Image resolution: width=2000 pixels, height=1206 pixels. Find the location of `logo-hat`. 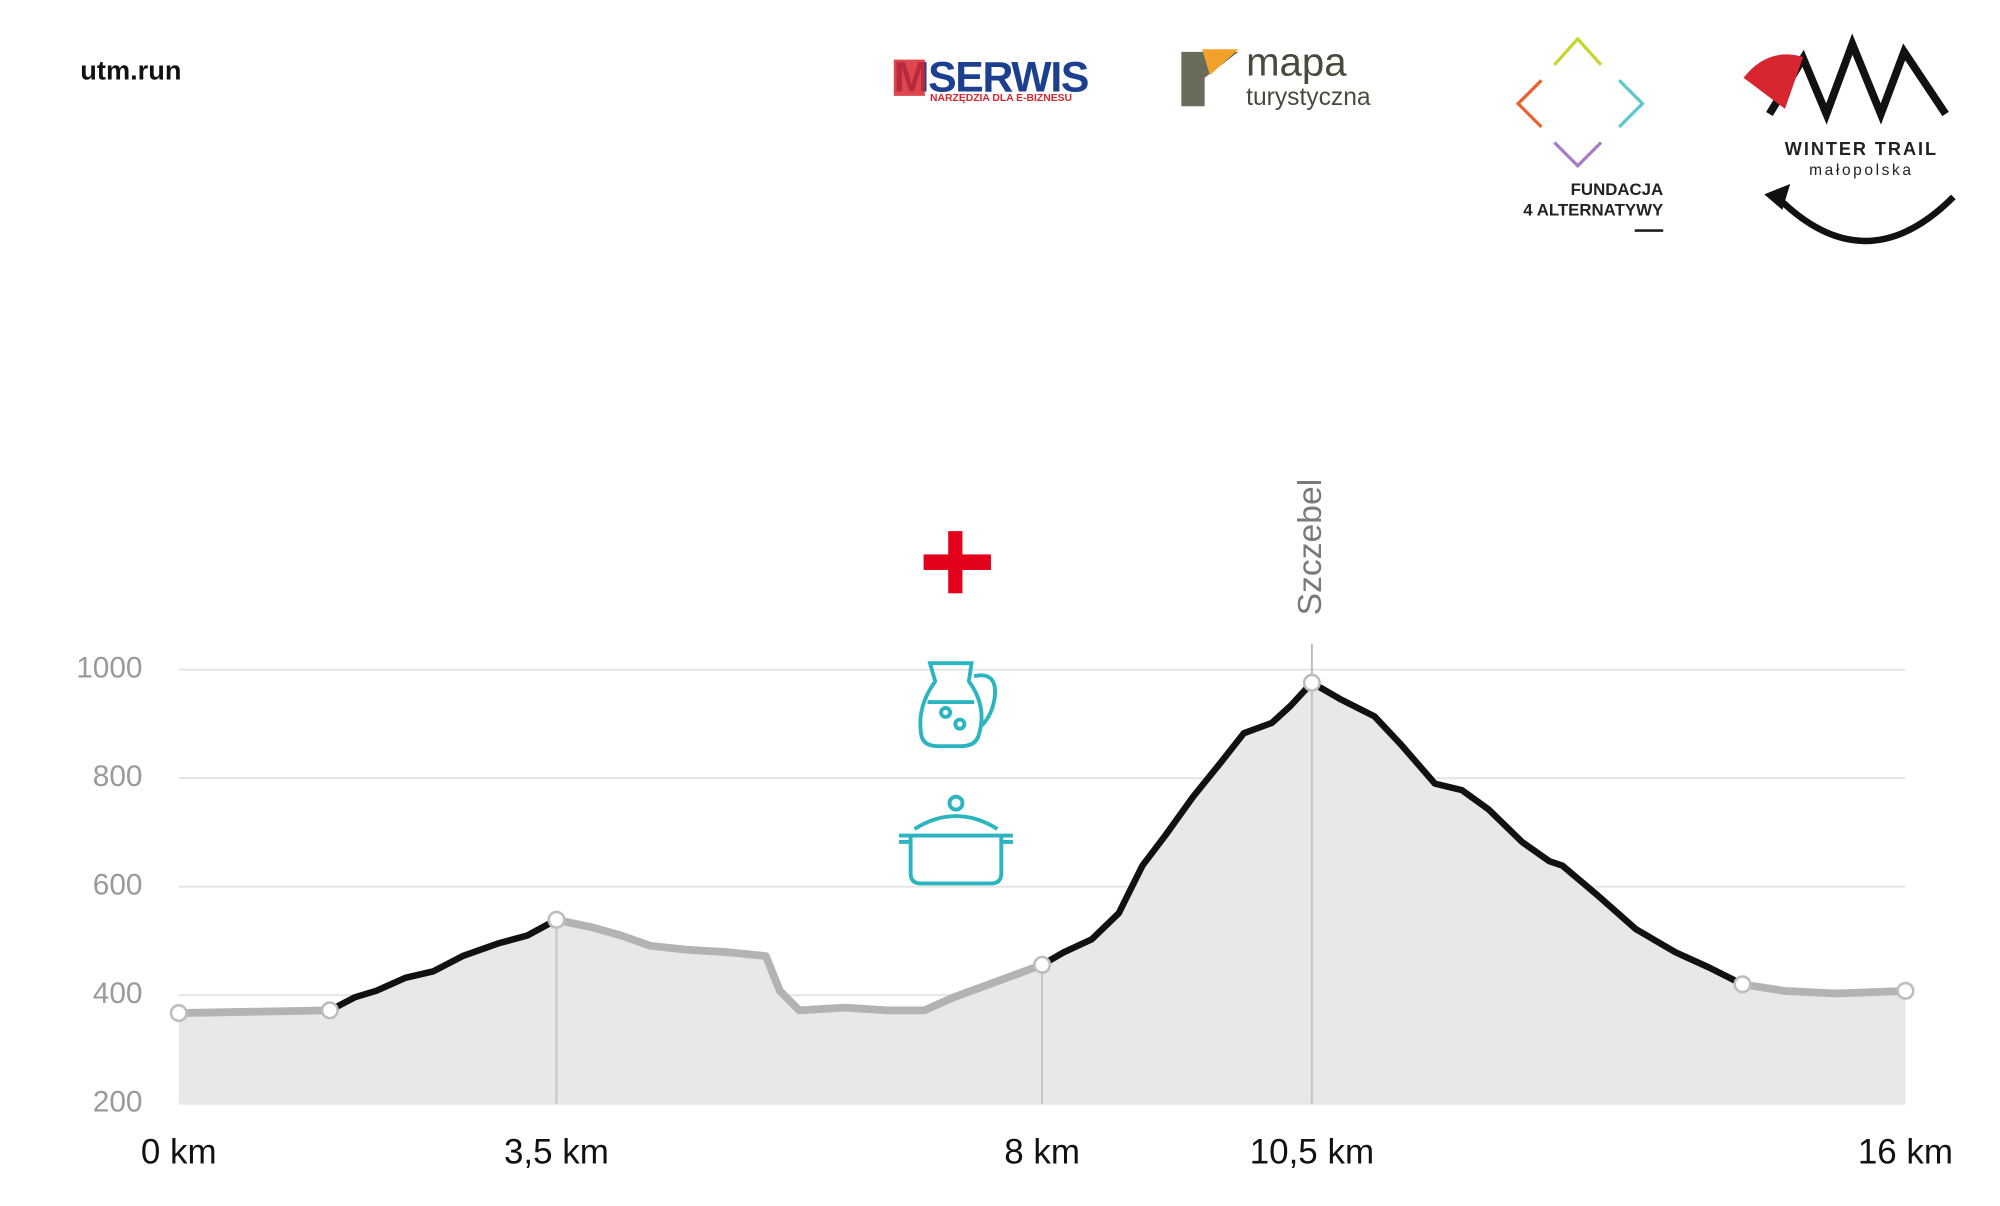

logo-hat is located at coordinates (1773, 81).